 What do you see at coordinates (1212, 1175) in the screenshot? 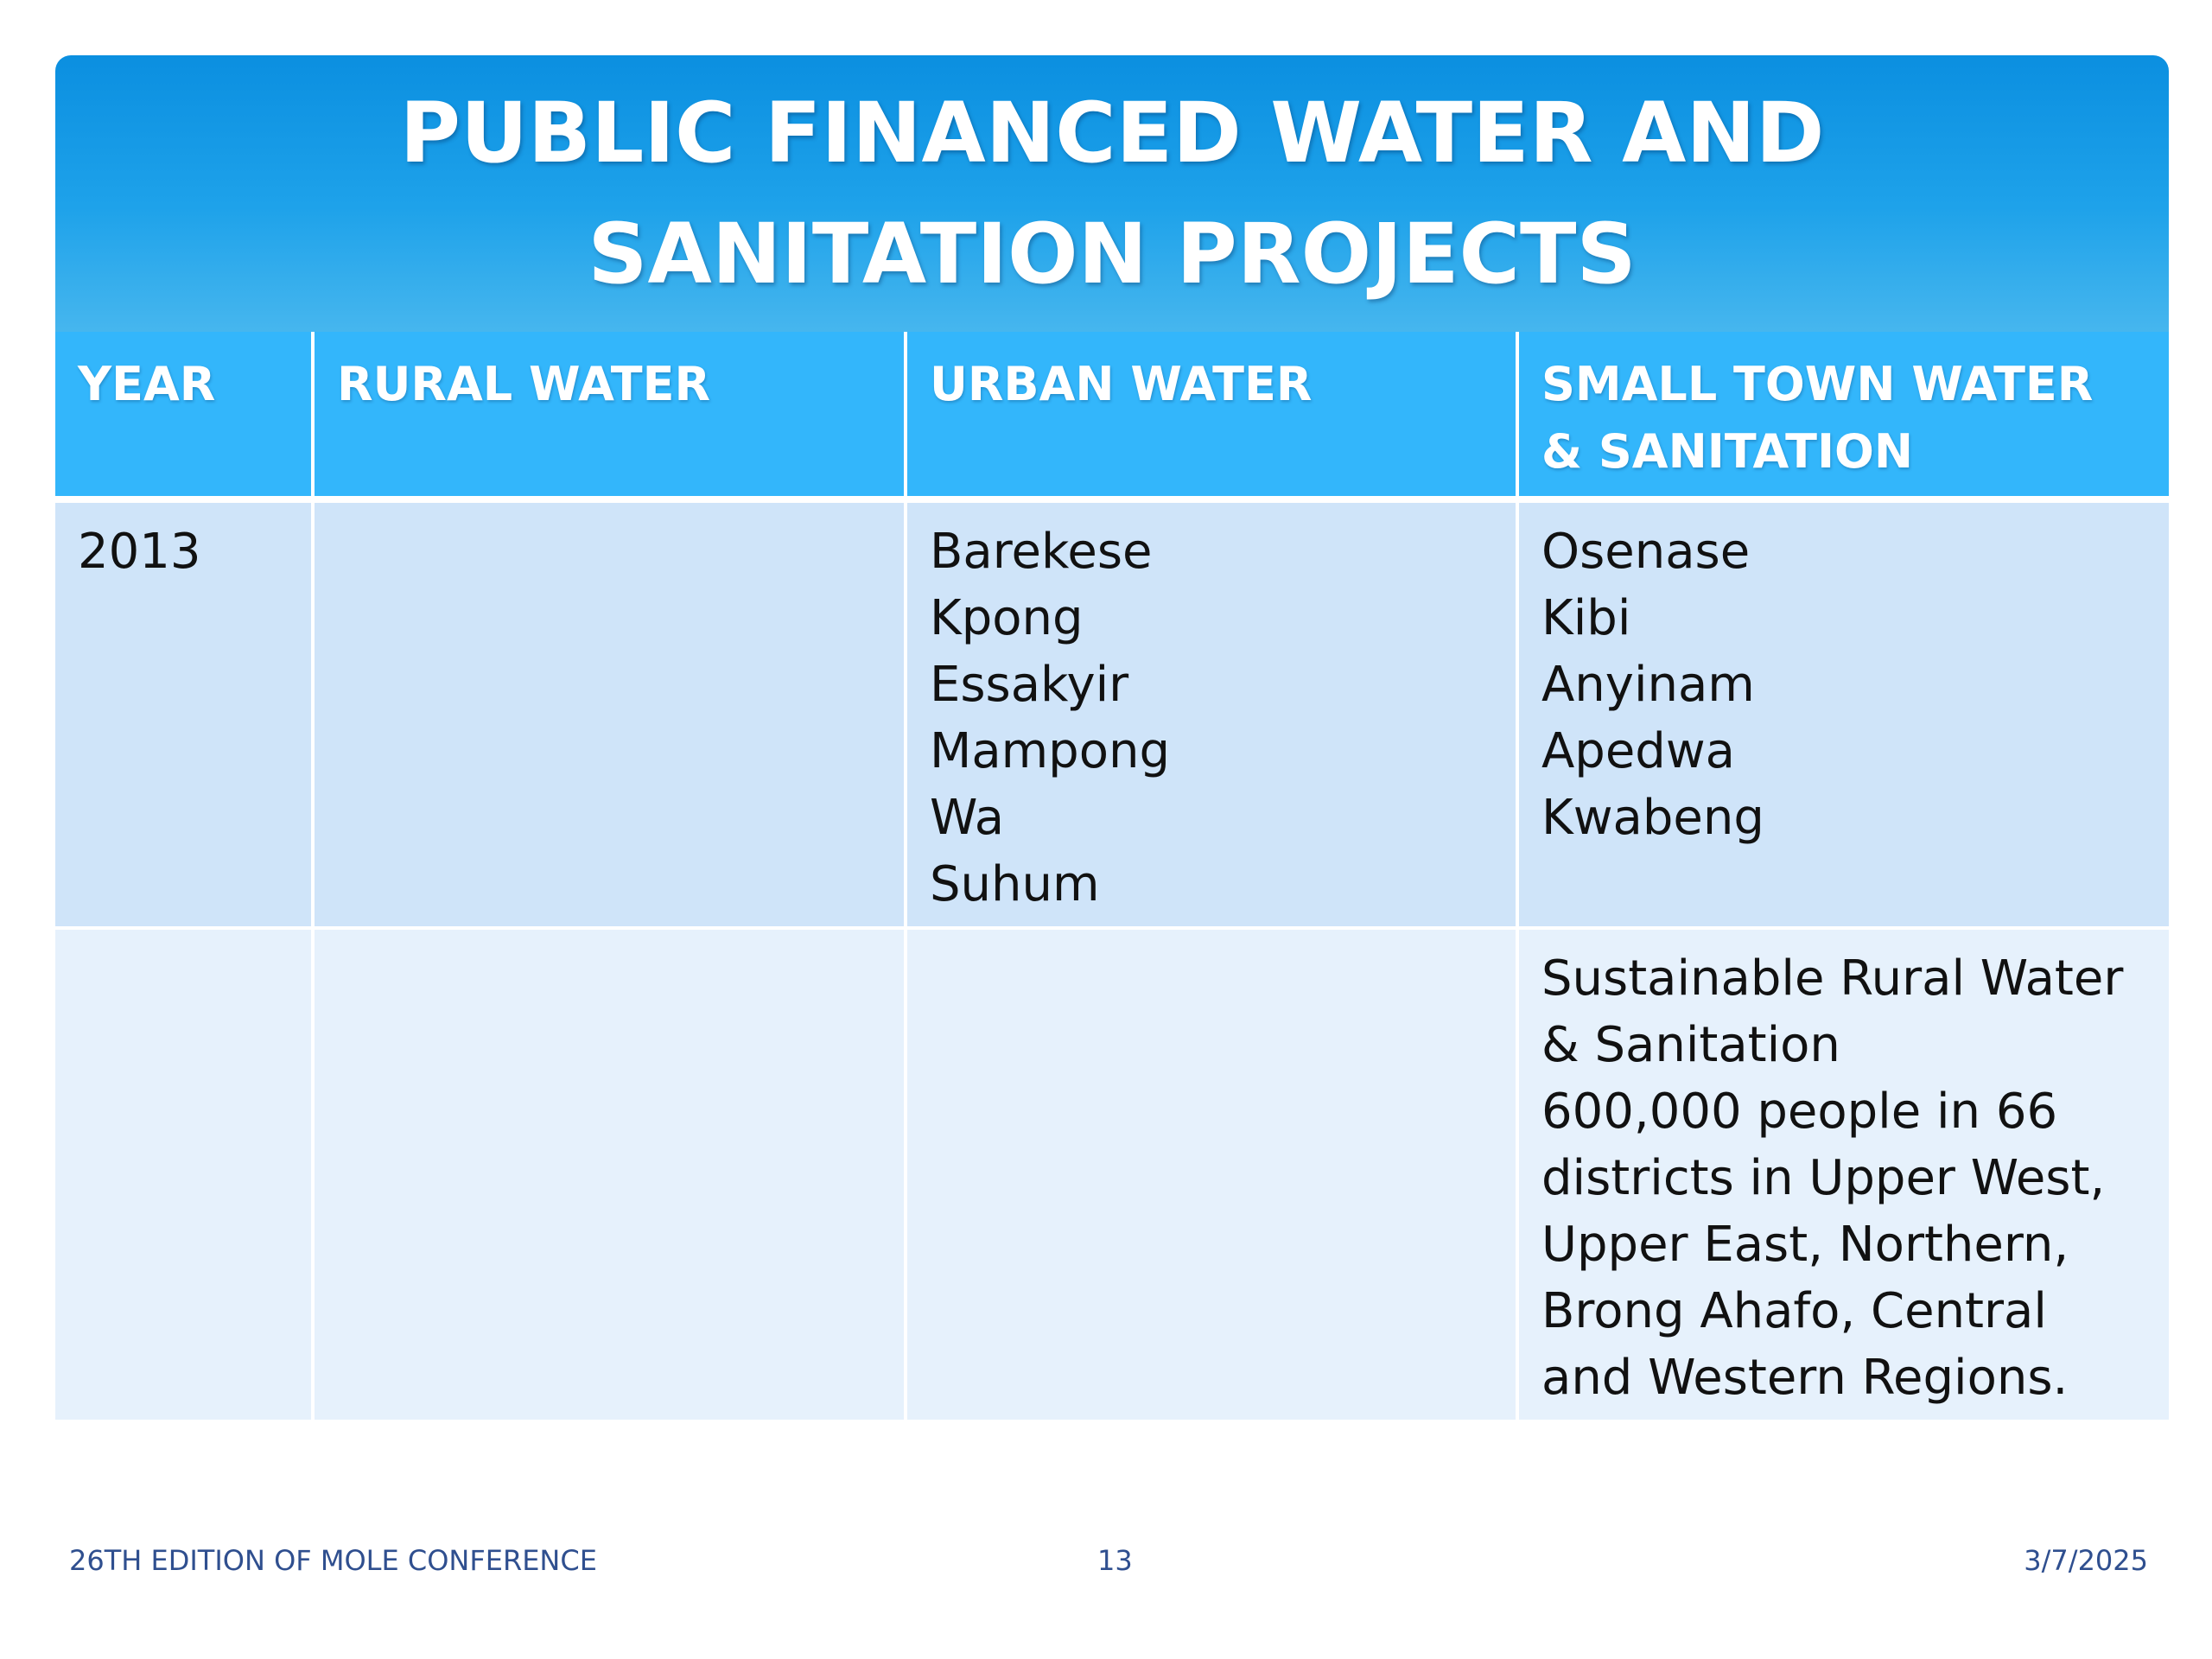
I see `cell-urban-water` at bounding box center [1212, 1175].